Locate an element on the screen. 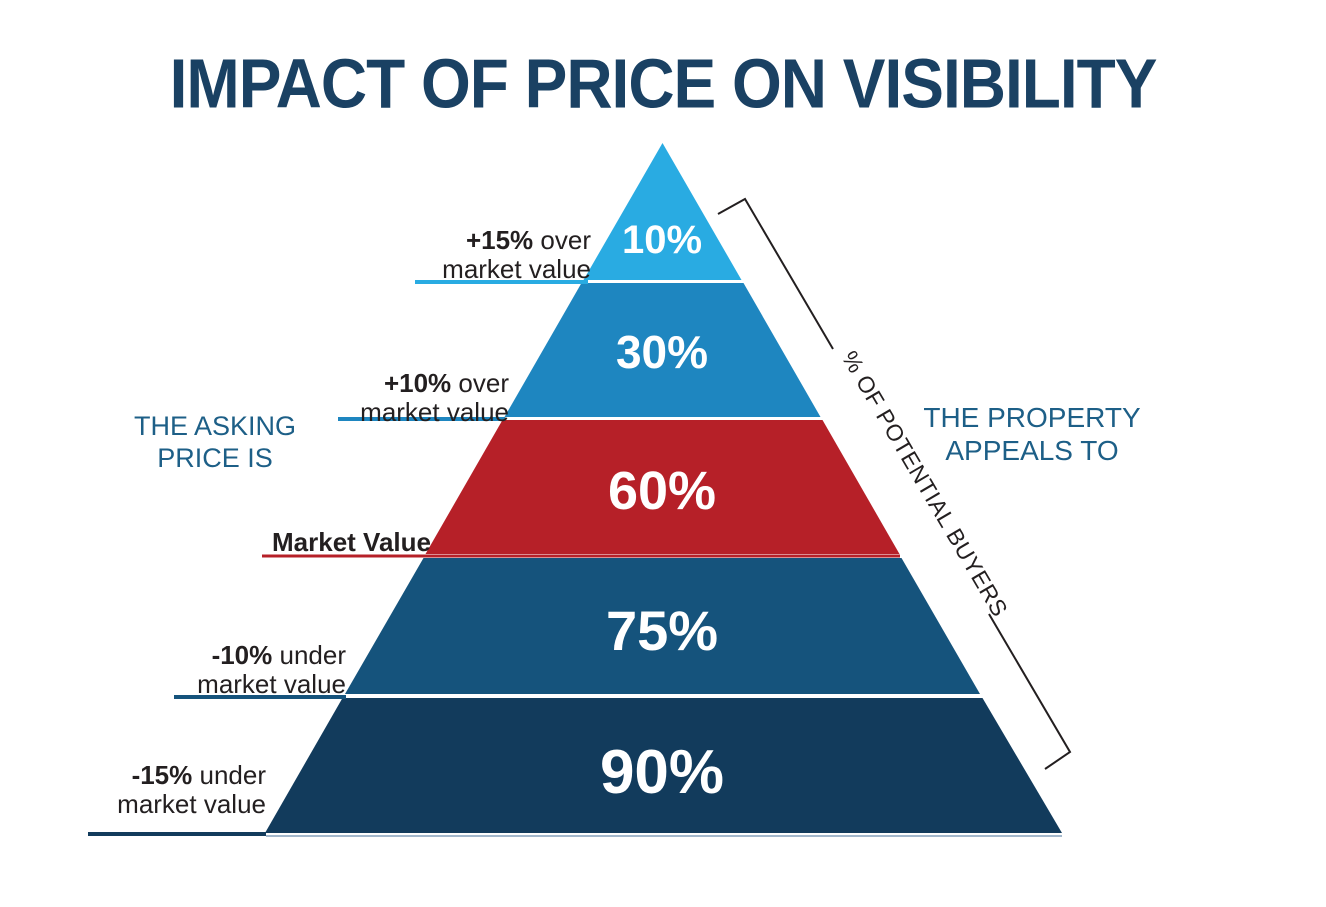  level-1-value: 10% is located at coordinates (662, 240).